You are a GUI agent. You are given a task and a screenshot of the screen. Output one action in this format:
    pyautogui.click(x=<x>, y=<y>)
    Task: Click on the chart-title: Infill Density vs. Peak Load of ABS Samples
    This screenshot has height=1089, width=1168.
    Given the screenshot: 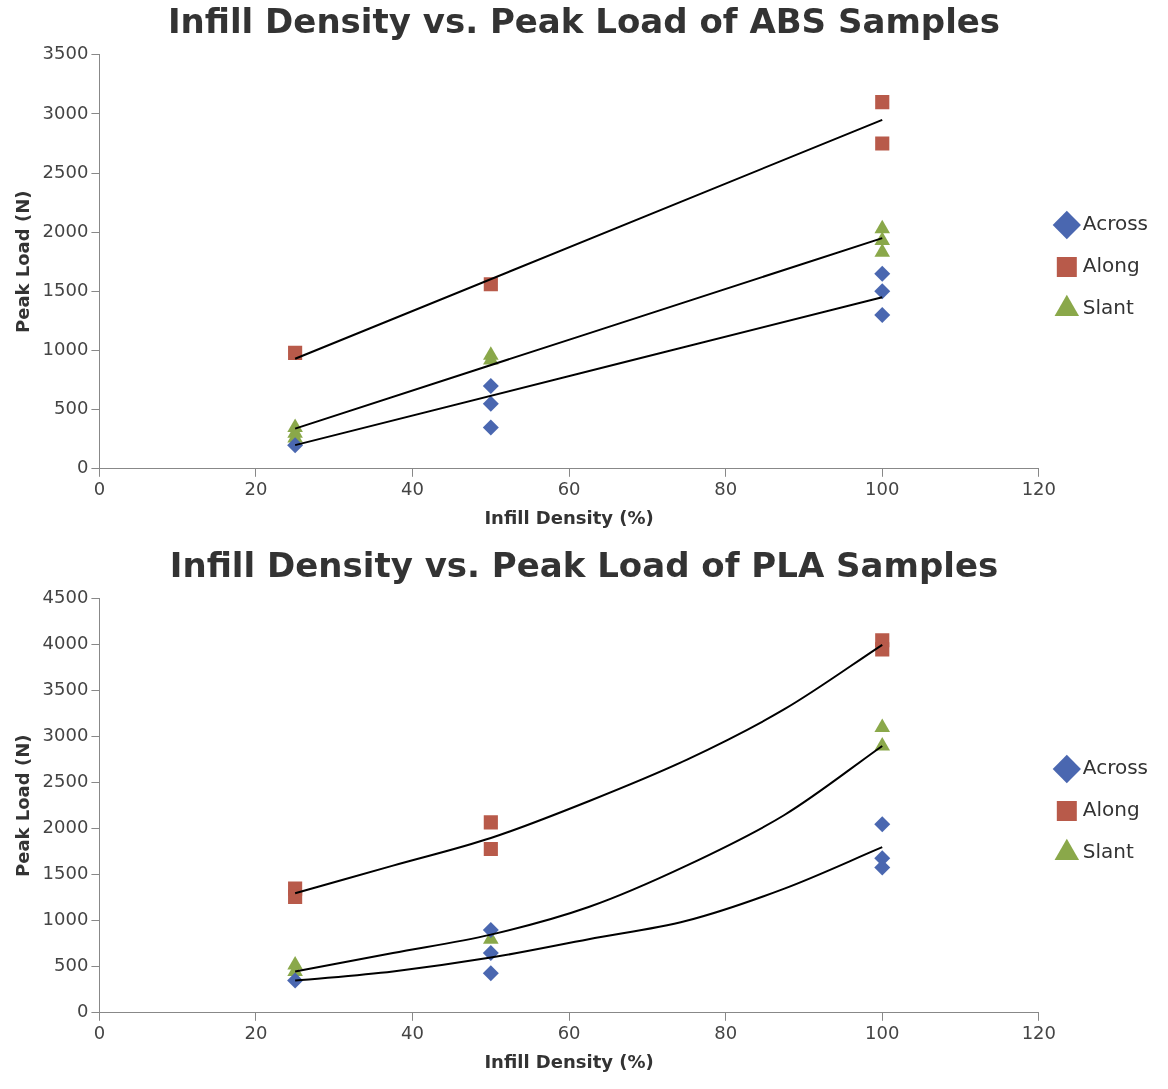 What is the action you would take?
    pyautogui.click(x=584, y=21)
    